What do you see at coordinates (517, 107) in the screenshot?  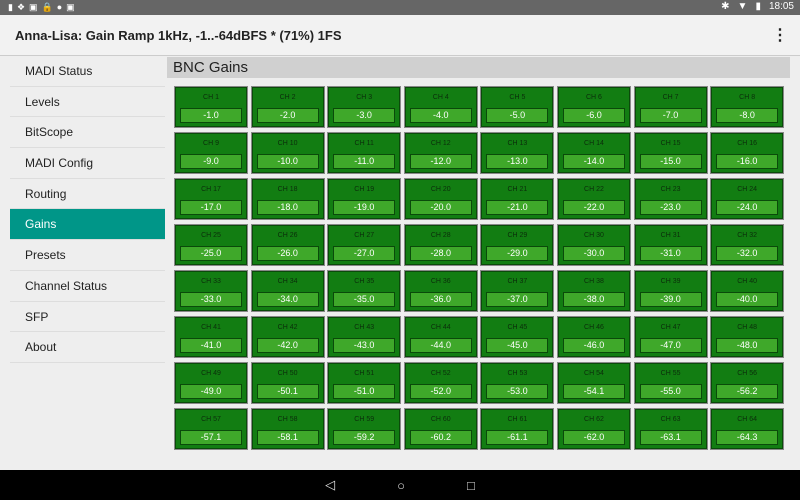 I see `channel-cell: CH 5 -5.0` at bounding box center [517, 107].